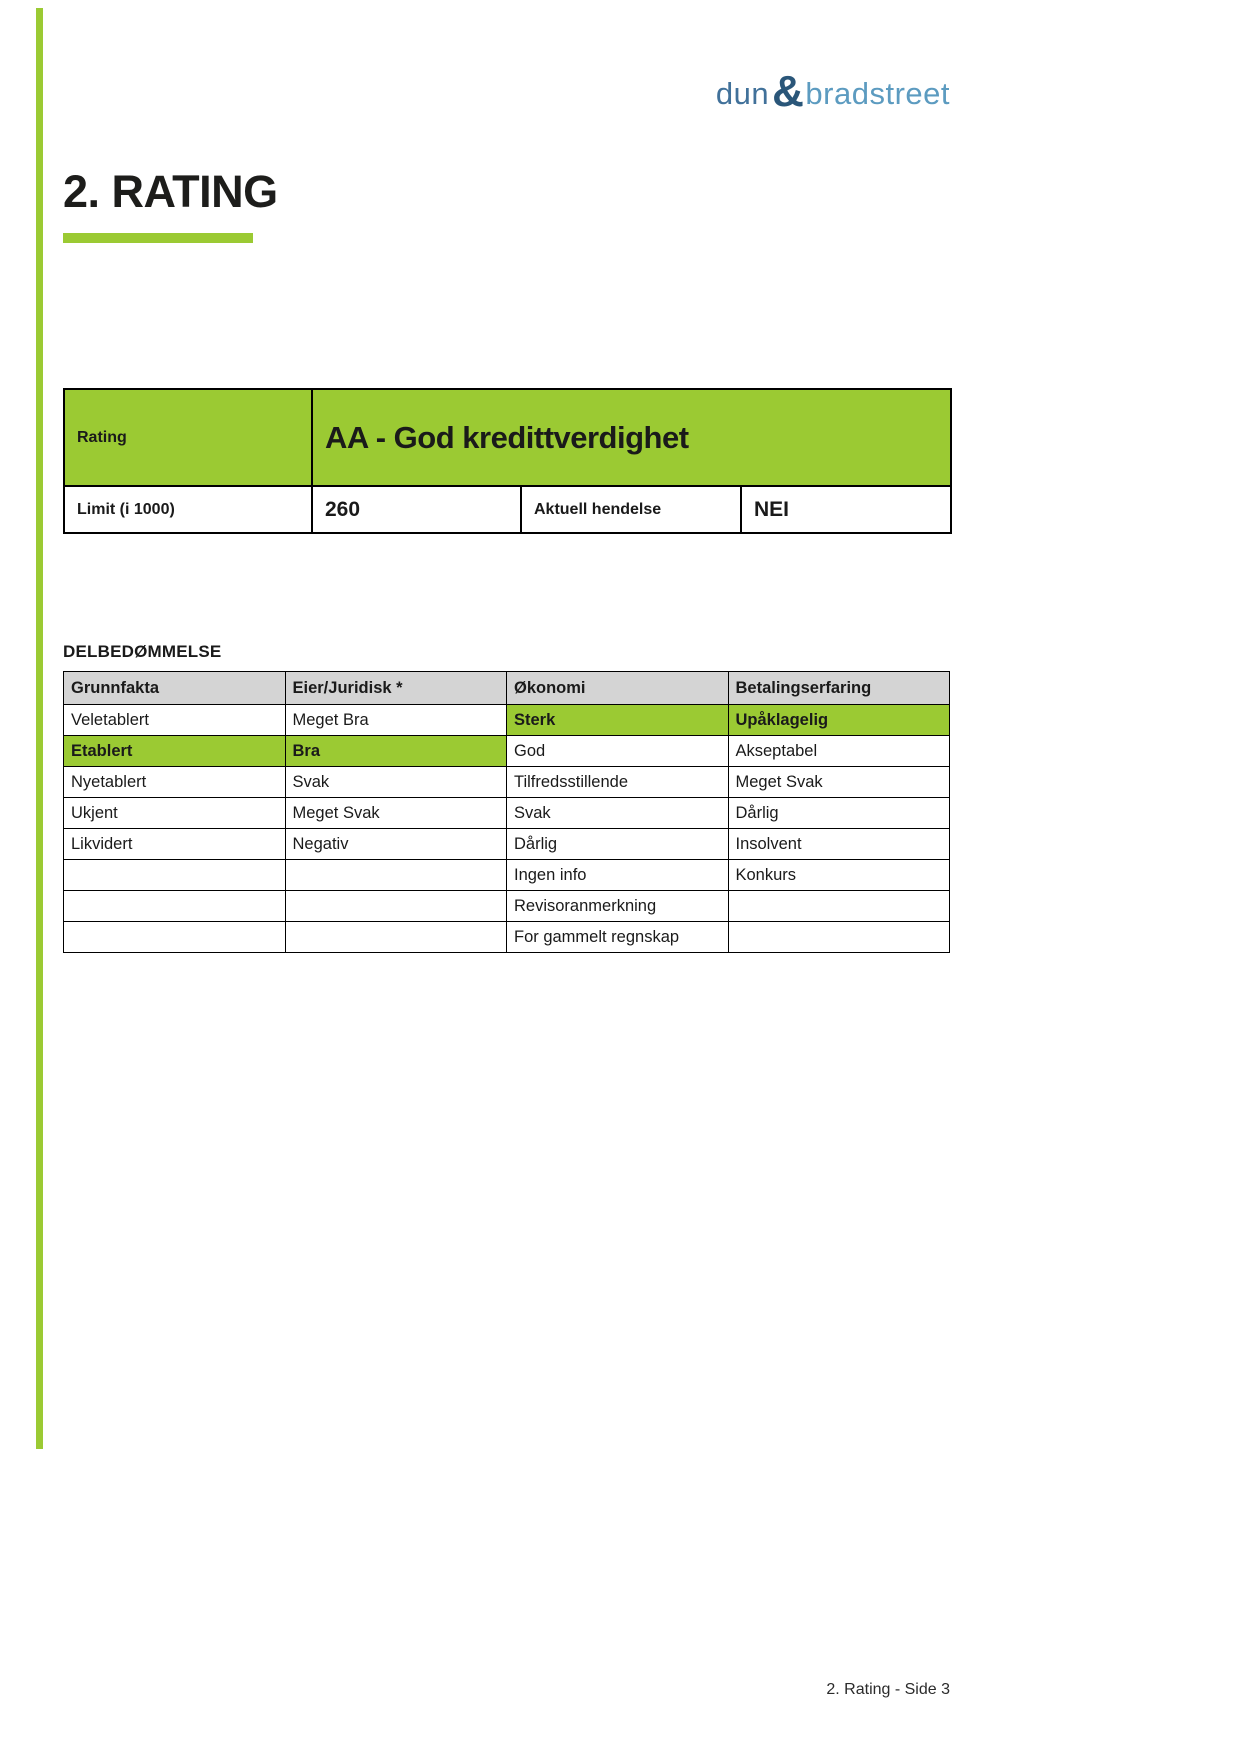 This screenshot has width=1241, height=1754. Describe the element at coordinates (395, 844) in the screenshot. I see `table-cell: Negativ` at that location.